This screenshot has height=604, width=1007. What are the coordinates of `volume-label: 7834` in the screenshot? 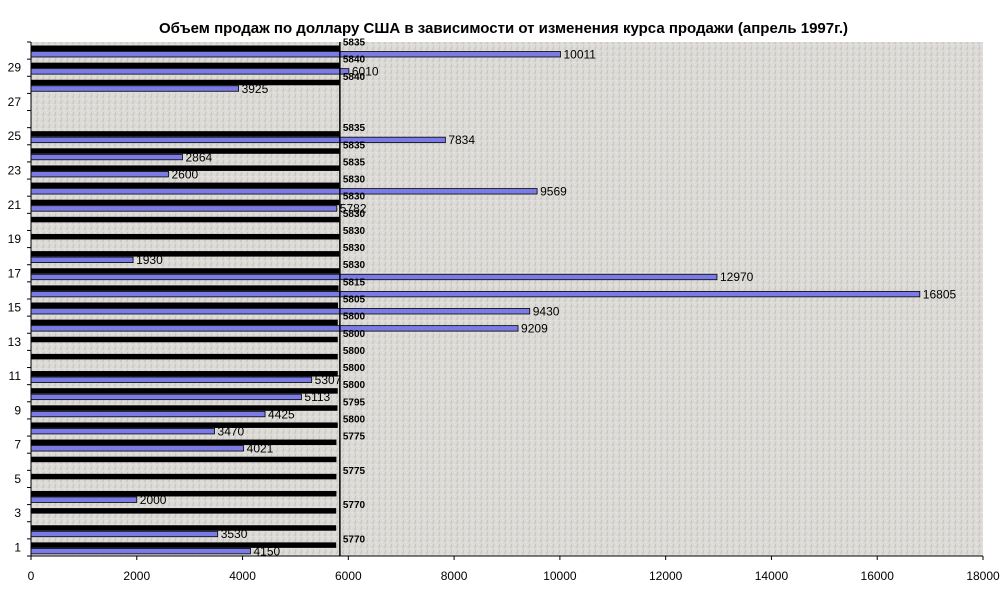 It's located at (461, 140).